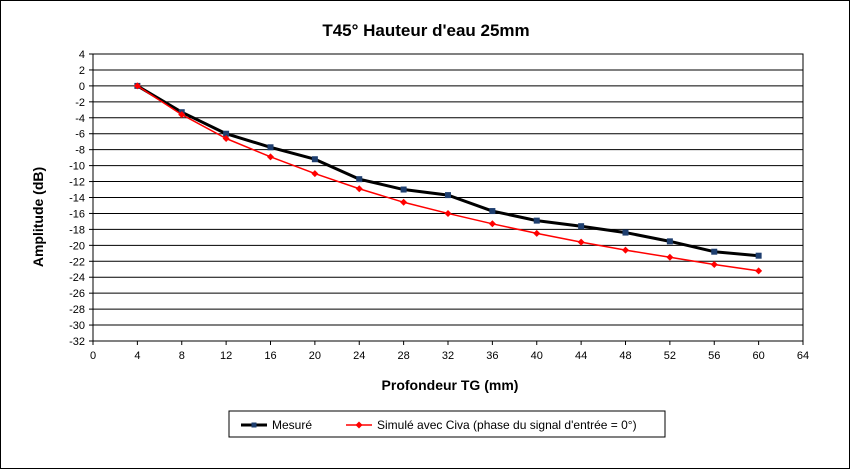  What do you see at coordinates (759, 356) in the screenshot?
I see `x-tick-label: 60` at bounding box center [759, 356].